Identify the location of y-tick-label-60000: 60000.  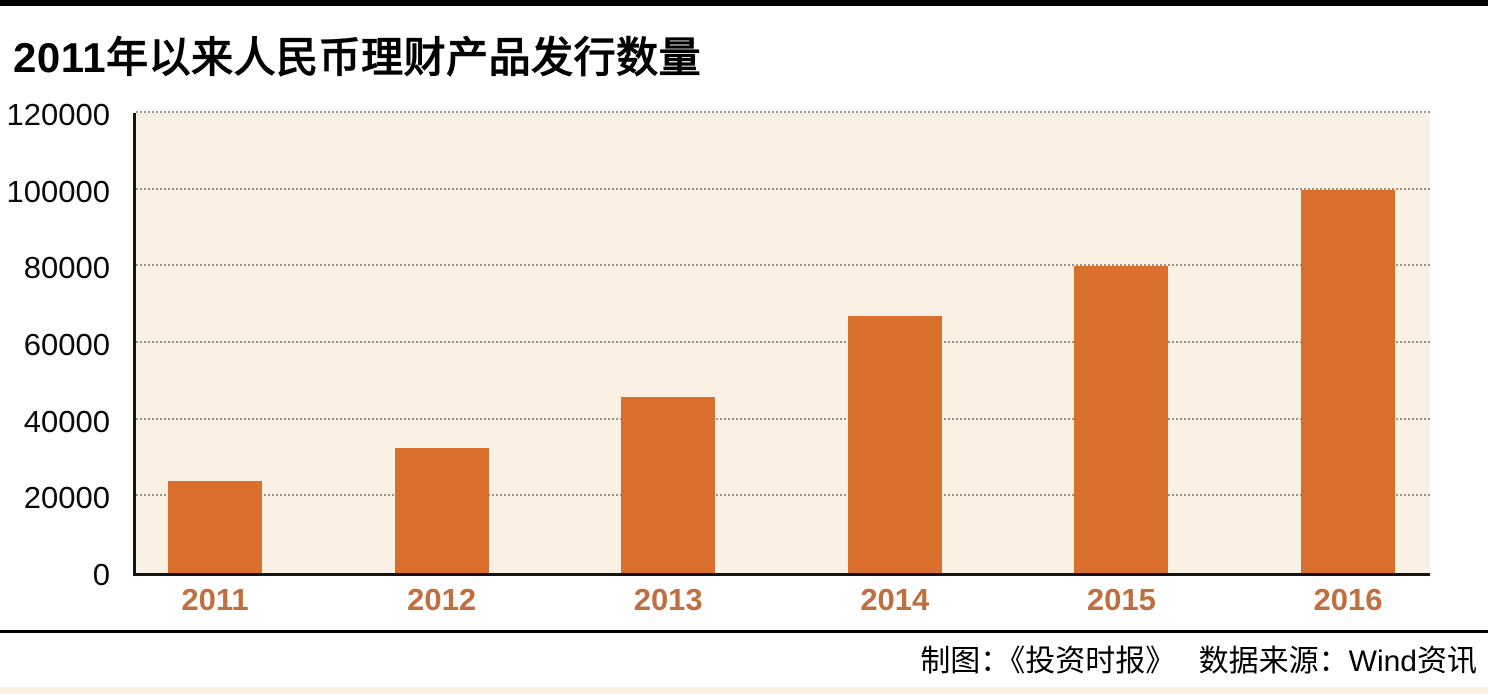
(66, 344).